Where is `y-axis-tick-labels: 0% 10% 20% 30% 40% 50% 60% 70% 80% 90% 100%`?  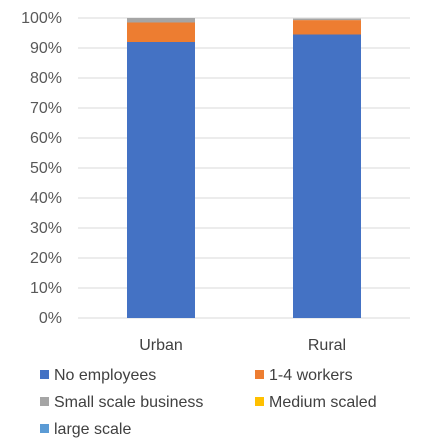
y-axis-tick-labels: 0% 10% 20% 30% 40% 50% 60% 70% 80% 90% 100% is located at coordinates (41, 168).